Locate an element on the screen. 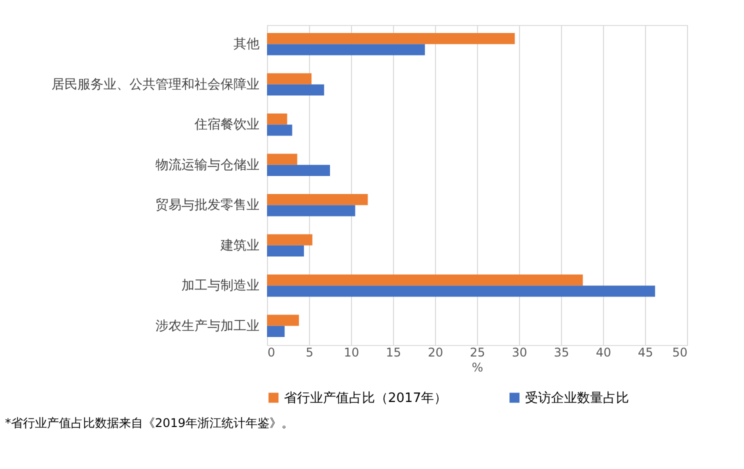 This screenshot has height=469, width=744. x-tick-label: 5 is located at coordinates (310, 353).